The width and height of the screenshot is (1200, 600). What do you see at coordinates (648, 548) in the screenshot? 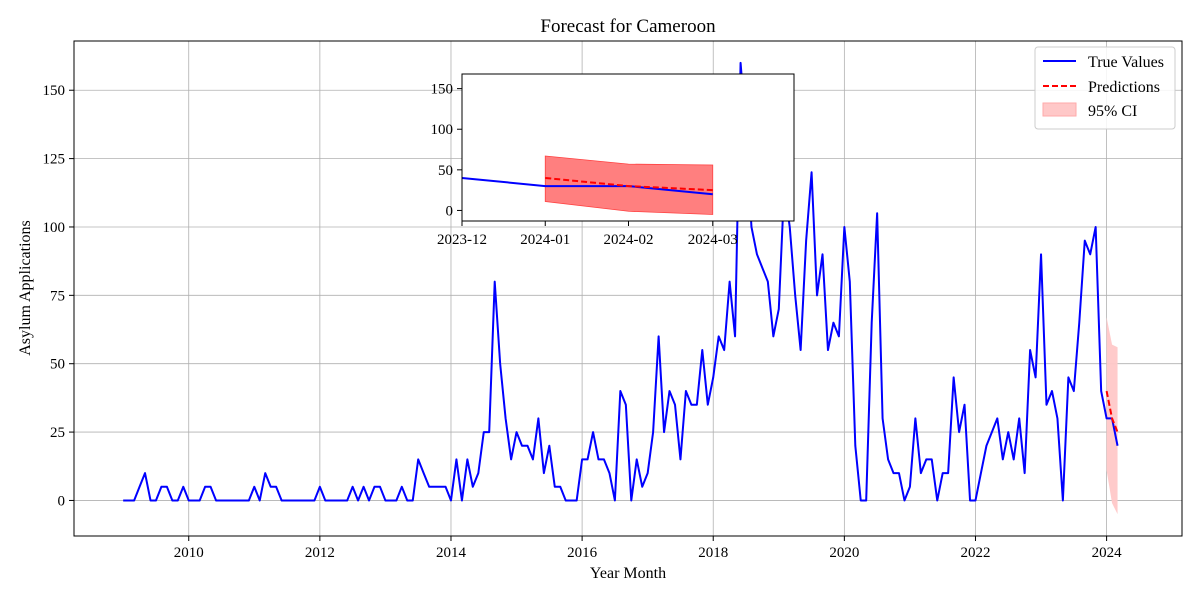
I see `x-axis-ticks: 2010 2012 2014 2016 2018 2020 2022 2024` at bounding box center [648, 548].